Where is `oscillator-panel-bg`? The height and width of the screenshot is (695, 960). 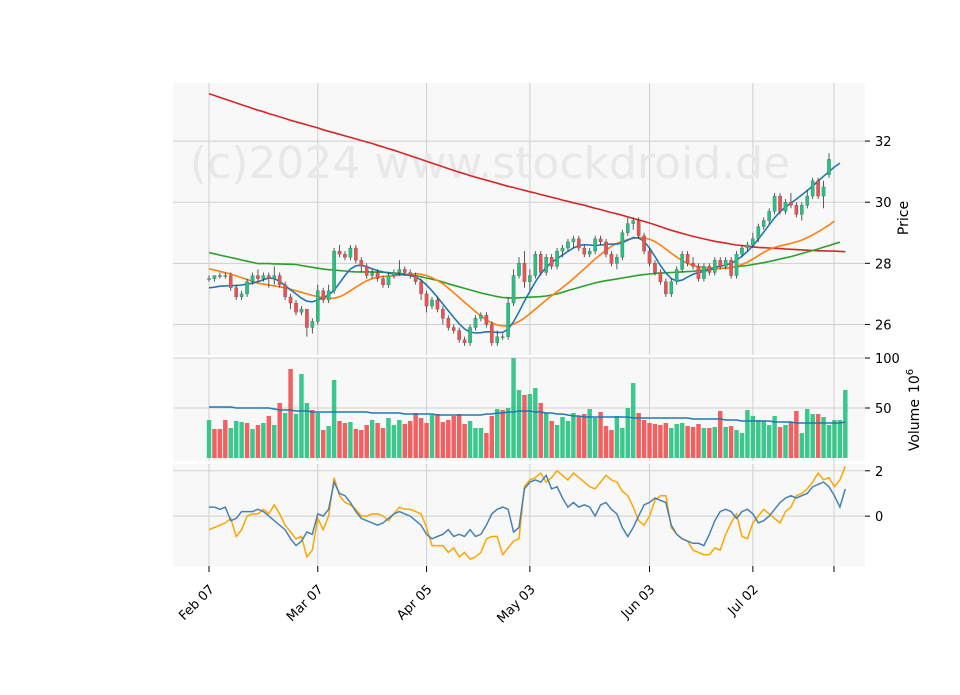 oscillator-panel-bg is located at coordinates (519, 515).